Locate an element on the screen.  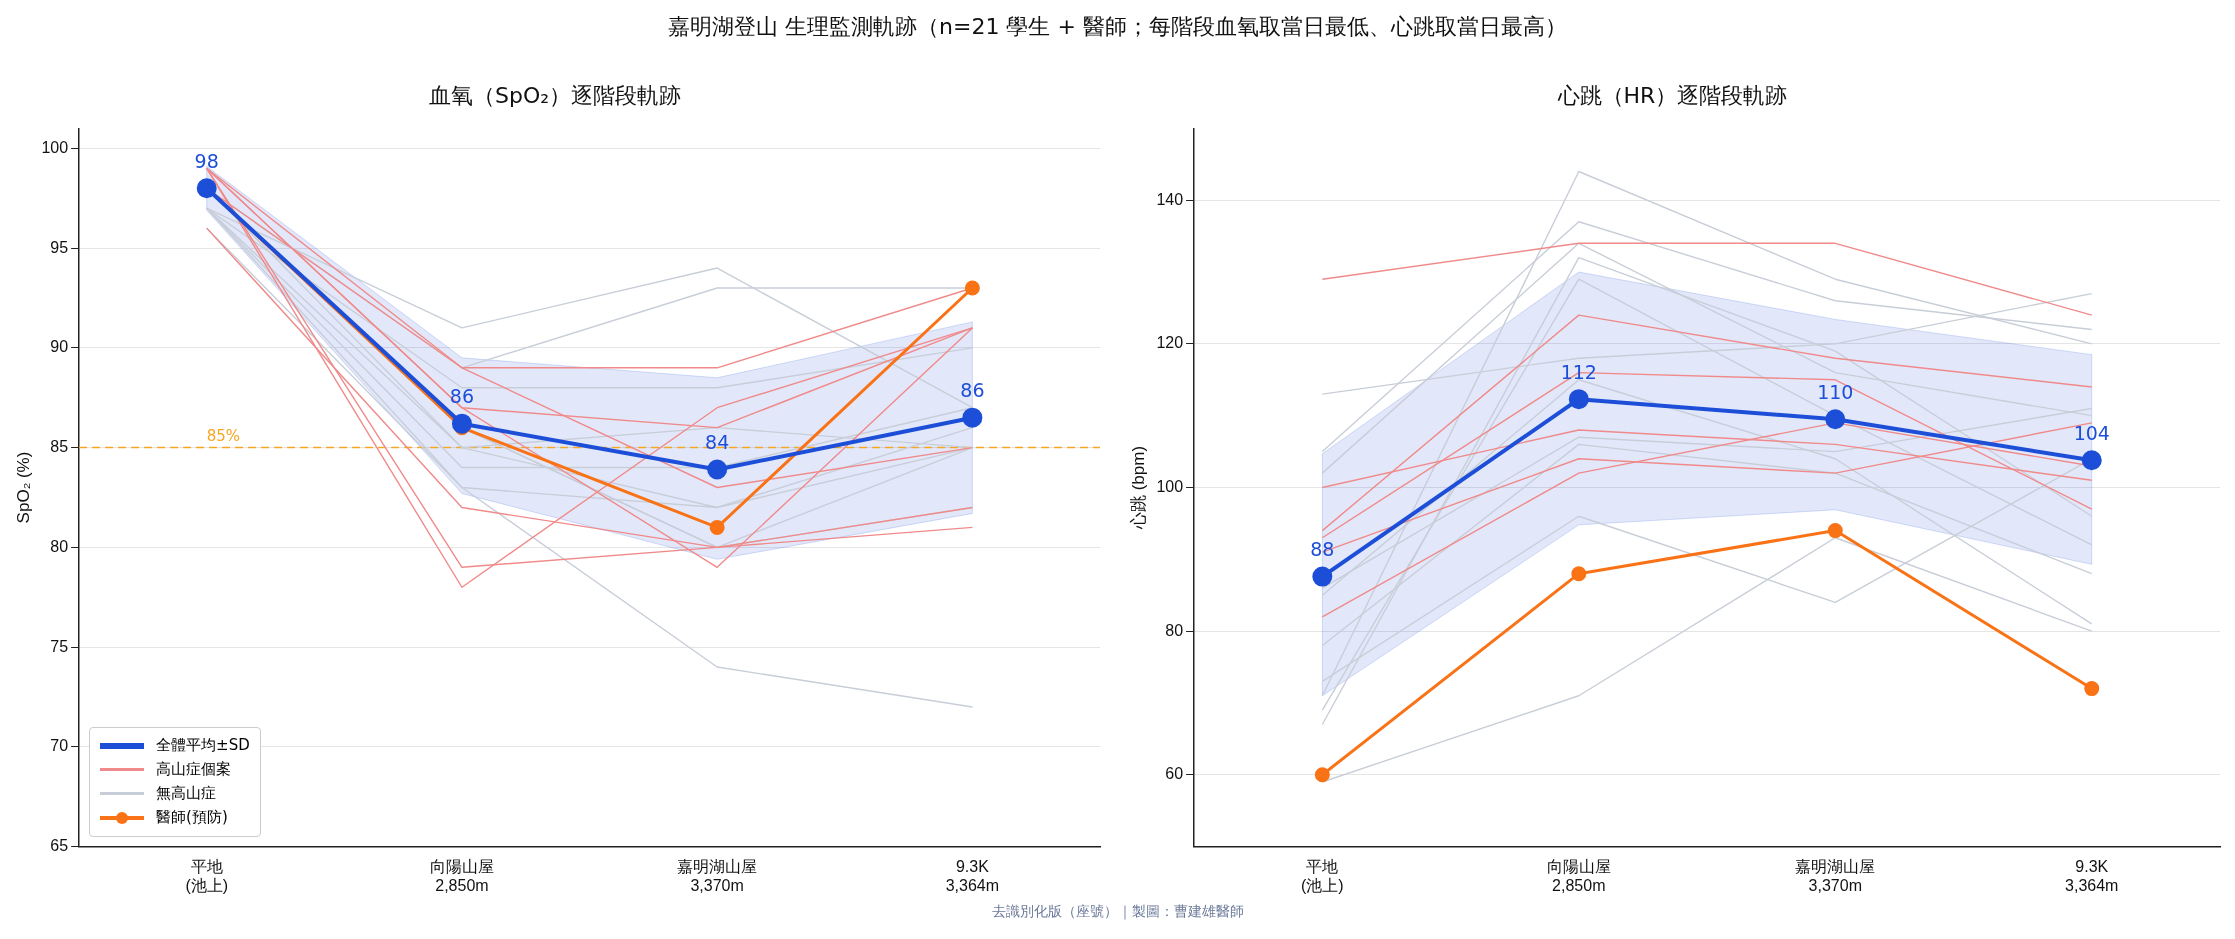
y-tick-label: 75 is located at coordinates (59, 646).